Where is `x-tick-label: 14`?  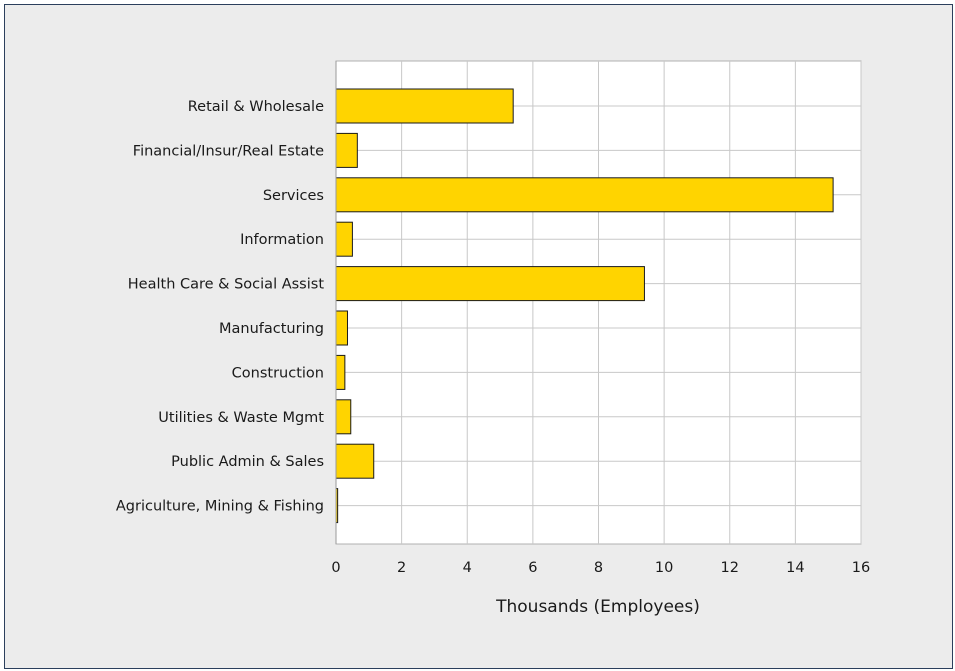
x-tick-label: 14 is located at coordinates (795, 568).